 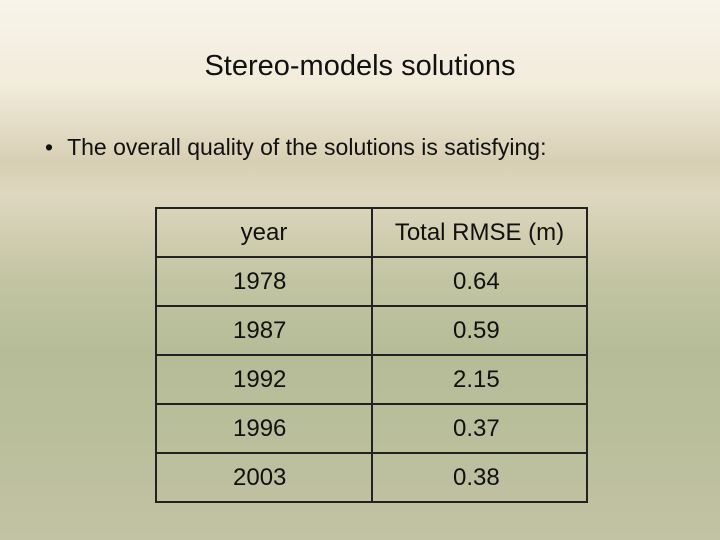 I want to click on table-row: 1987 0.59, so click(x=371, y=330).